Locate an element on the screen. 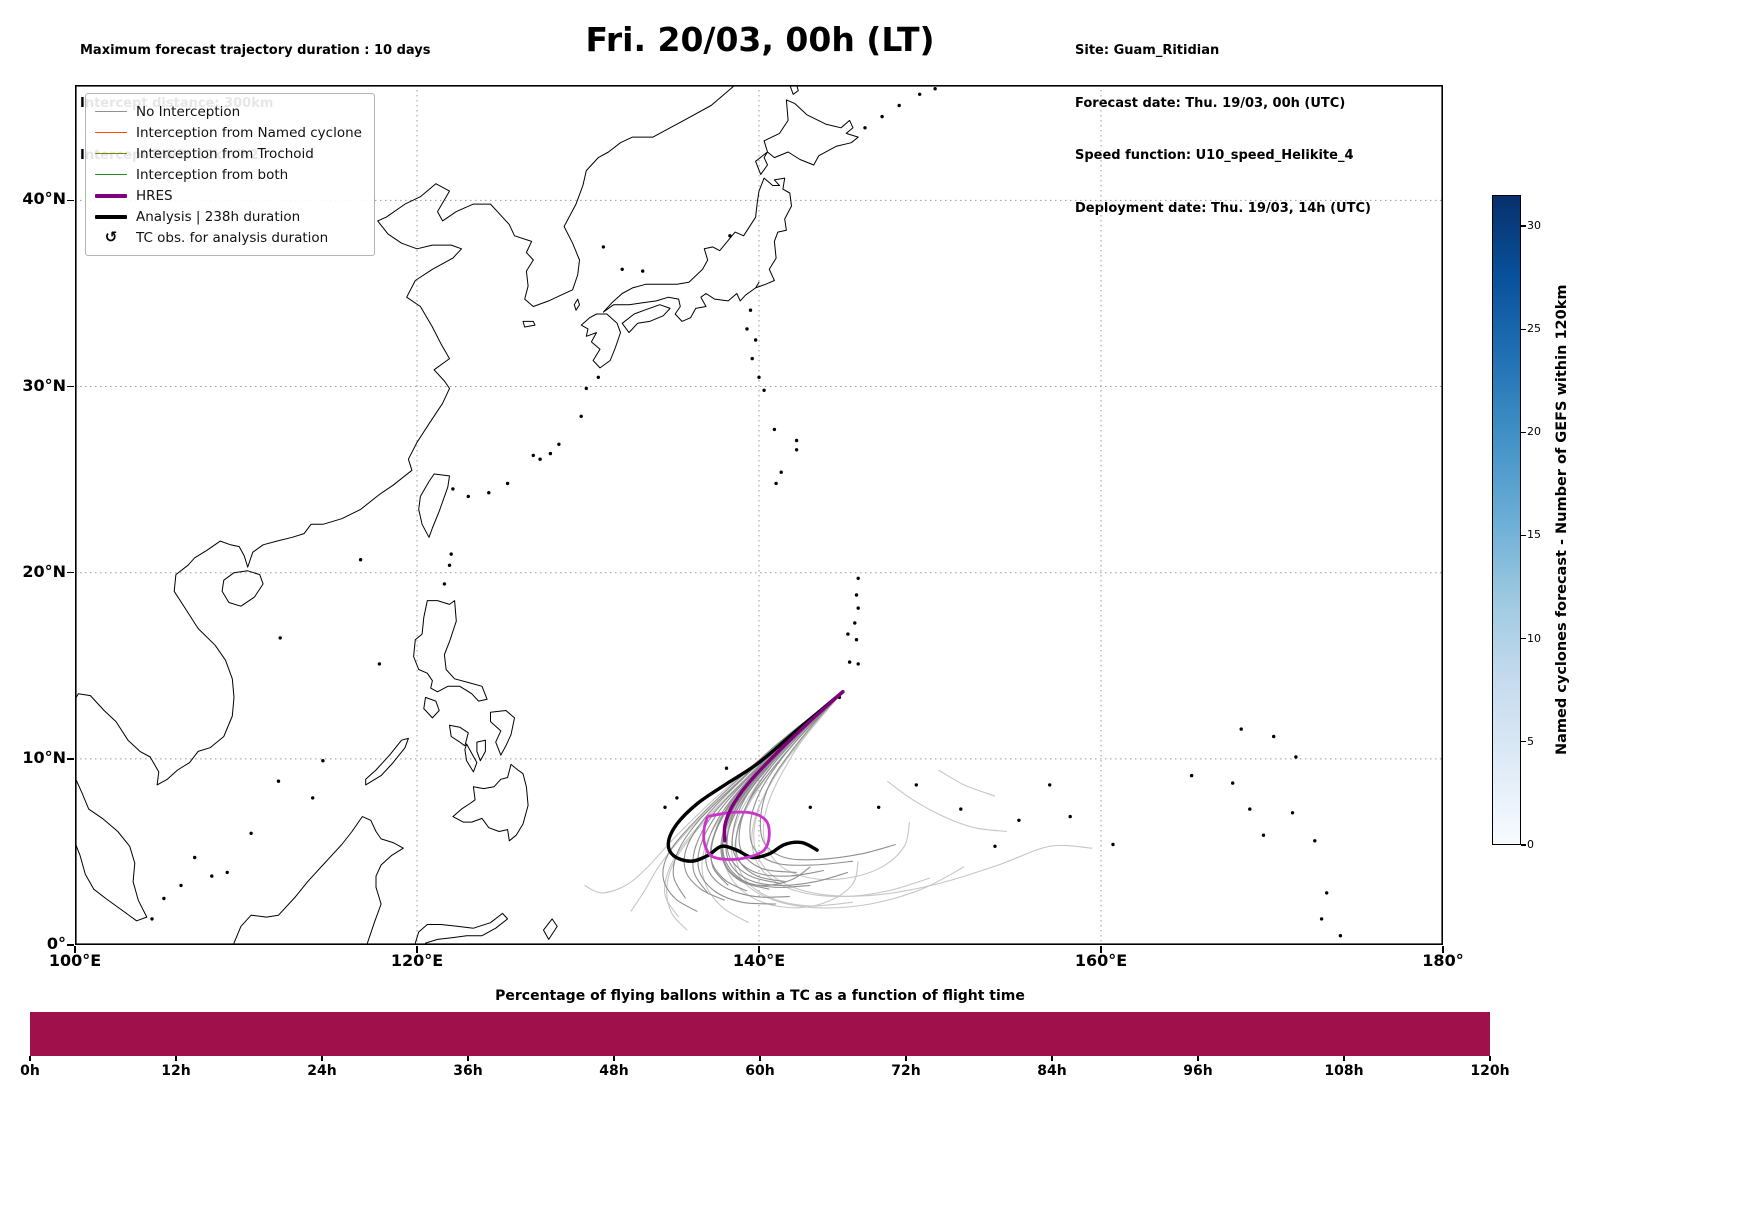 This screenshot has width=1748, height=1213. flight-time-bar is located at coordinates (760, 1034).